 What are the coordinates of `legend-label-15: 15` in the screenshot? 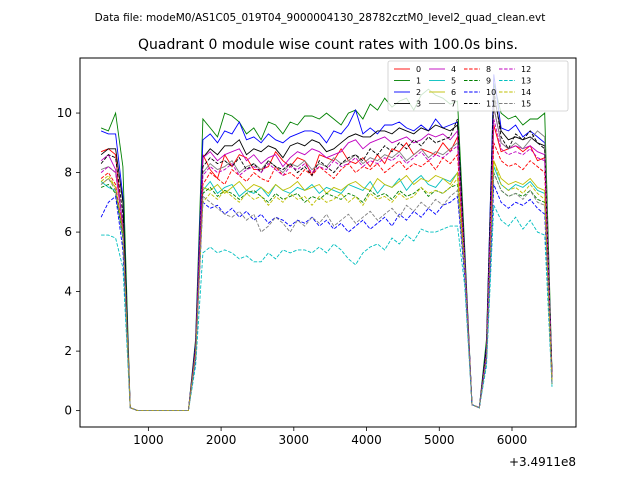 It's located at (526, 104).